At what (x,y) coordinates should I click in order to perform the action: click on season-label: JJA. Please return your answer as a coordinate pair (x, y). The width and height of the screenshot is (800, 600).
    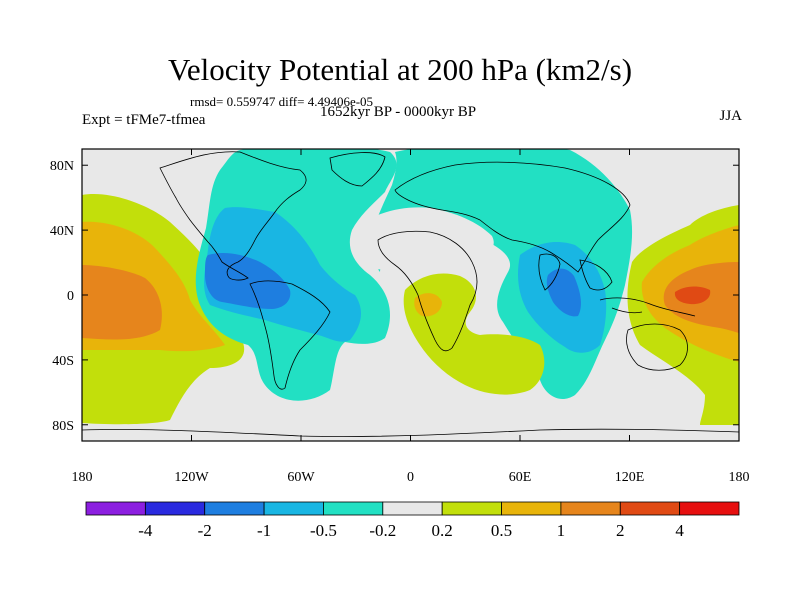
    Looking at the image, I should click on (730, 116).